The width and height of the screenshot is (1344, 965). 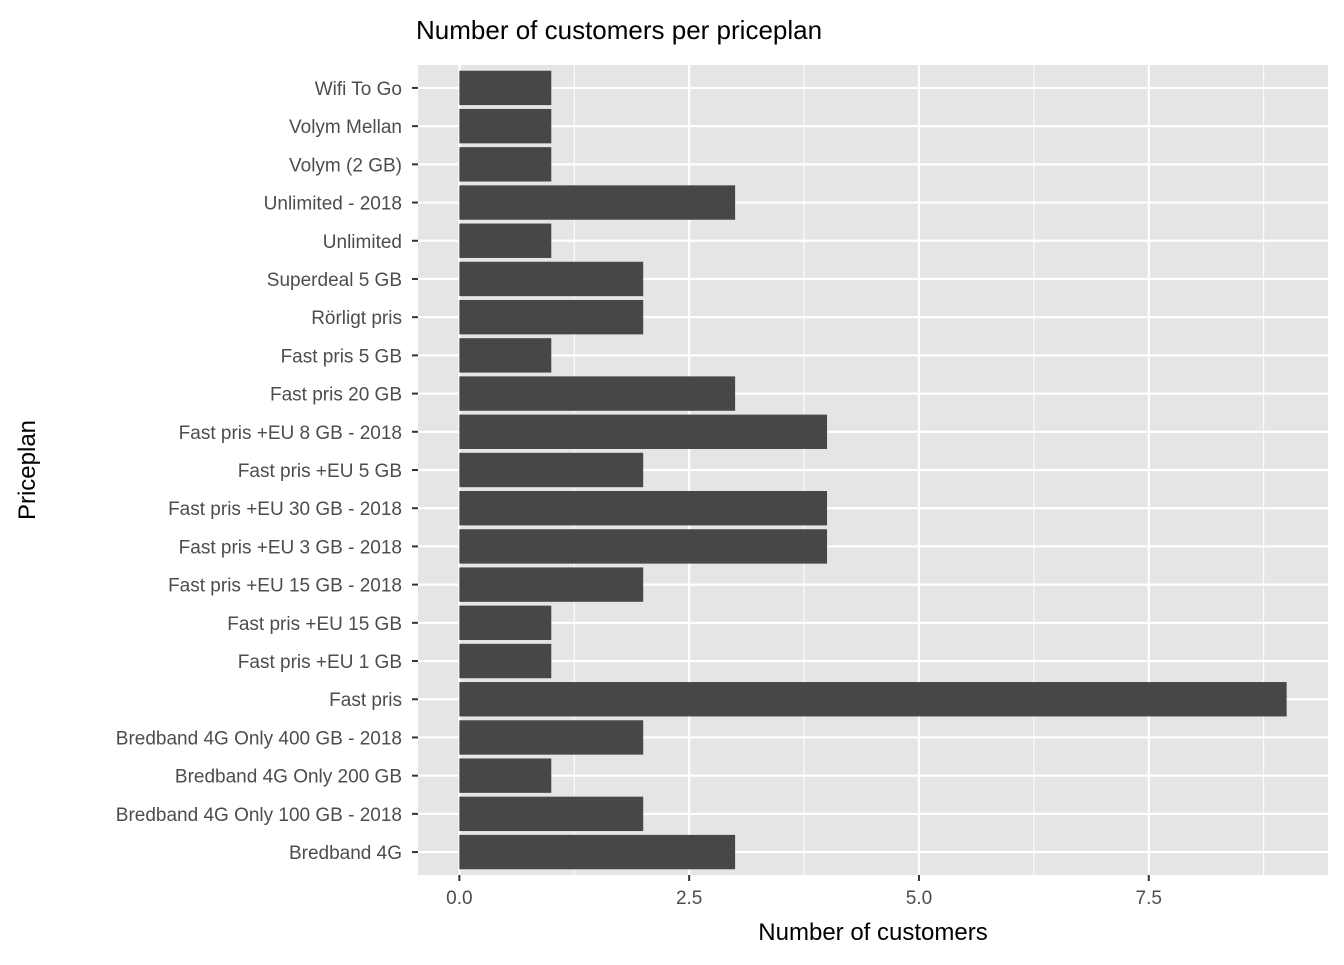 I want to click on y-tick-label: Fast pris 5 GB, so click(x=341, y=356).